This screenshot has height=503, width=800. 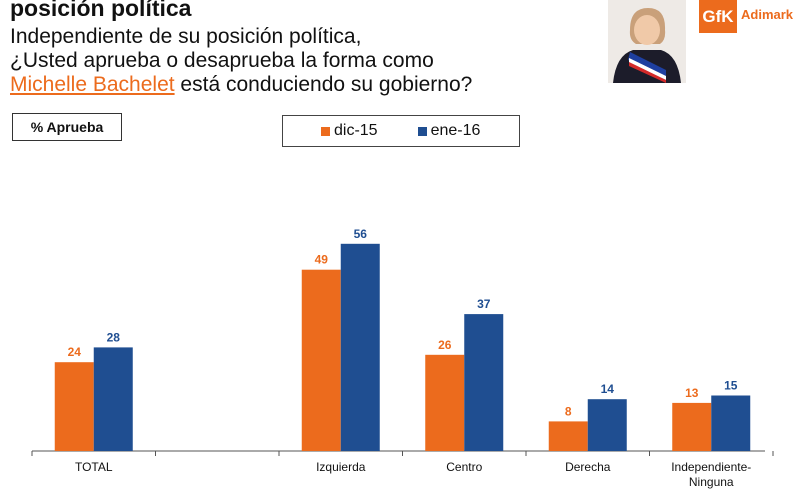 What do you see at coordinates (718, 16) in the screenshot?
I see `gfk-logo-mark: GfK` at bounding box center [718, 16].